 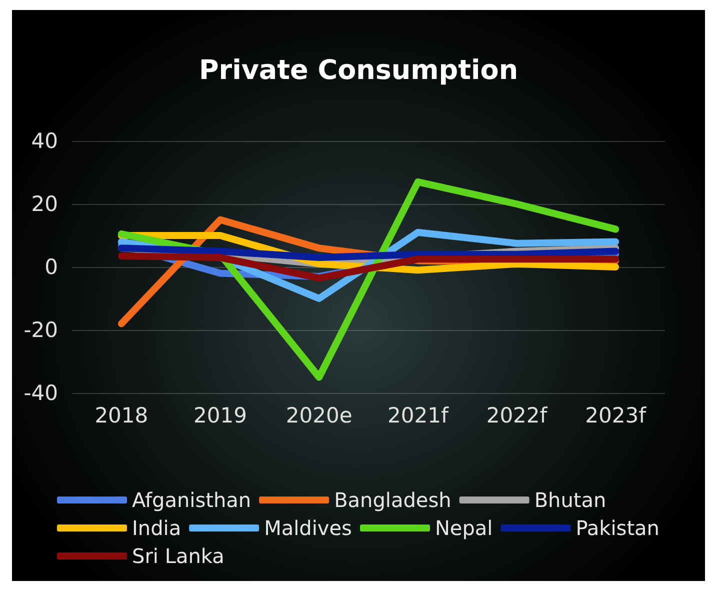 I want to click on legend-label: Nepal, so click(x=463, y=528).